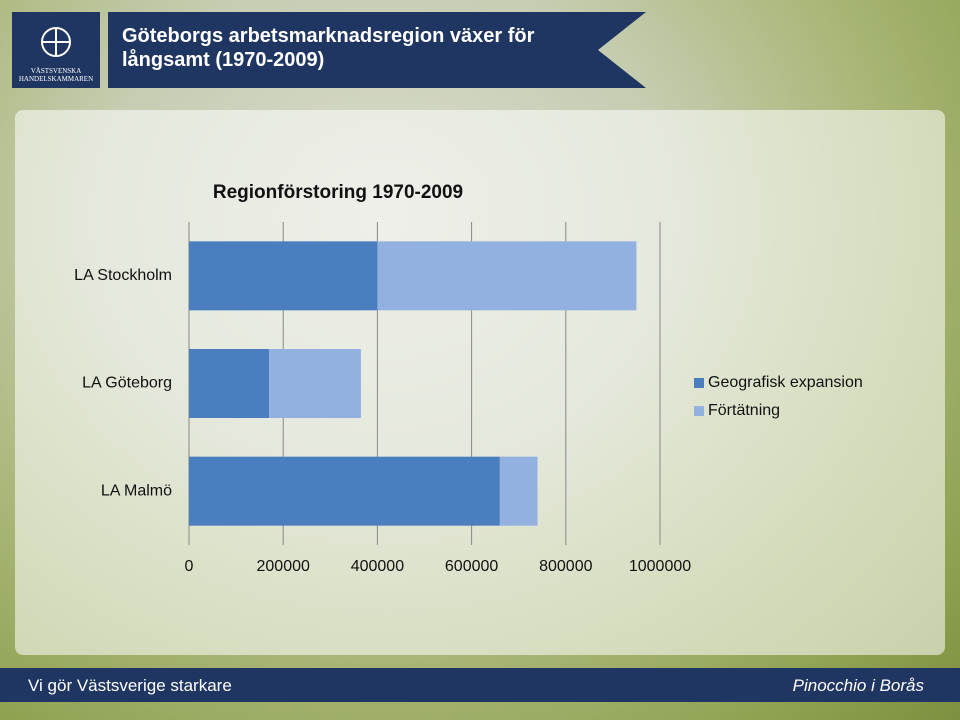  What do you see at coordinates (56, 75) in the screenshot?
I see `logo-text: VÄSTSVENSKA HANDELSKAMMAREN` at bounding box center [56, 75].